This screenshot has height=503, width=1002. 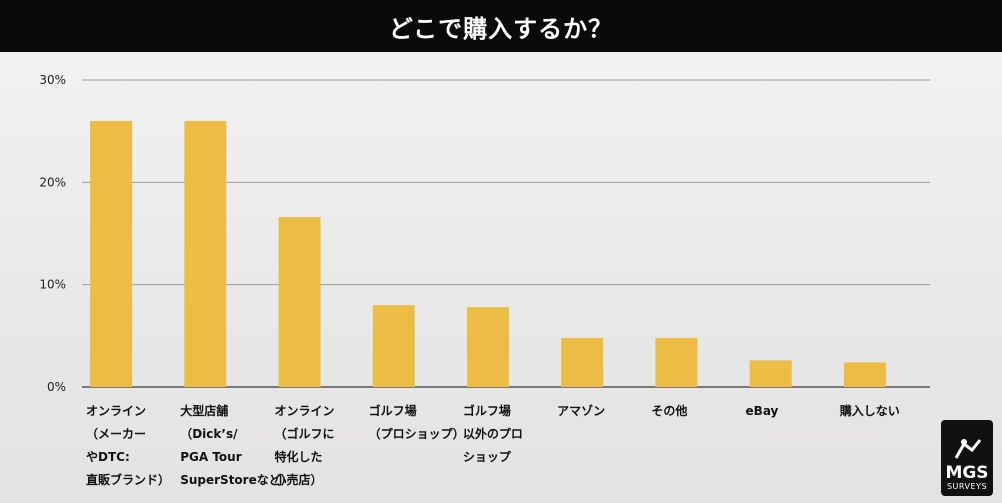 What do you see at coordinates (52, 80) in the screenshot?
I see `y-tick-label: 30%` at bounding box center [52, 80].